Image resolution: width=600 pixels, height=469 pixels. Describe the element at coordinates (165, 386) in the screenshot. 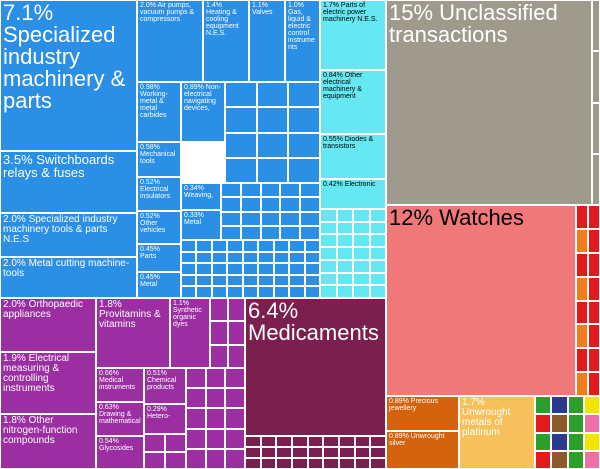

I see `treemap-cell-chemical-products: 0.51% Chemical products` at that location.